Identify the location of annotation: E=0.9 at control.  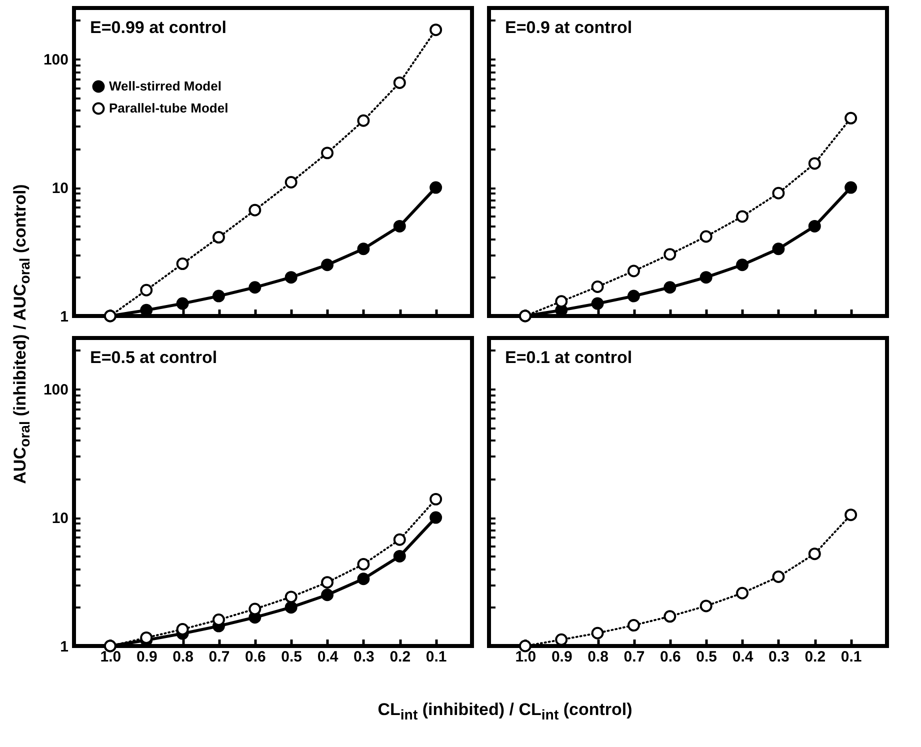
(568, 27).